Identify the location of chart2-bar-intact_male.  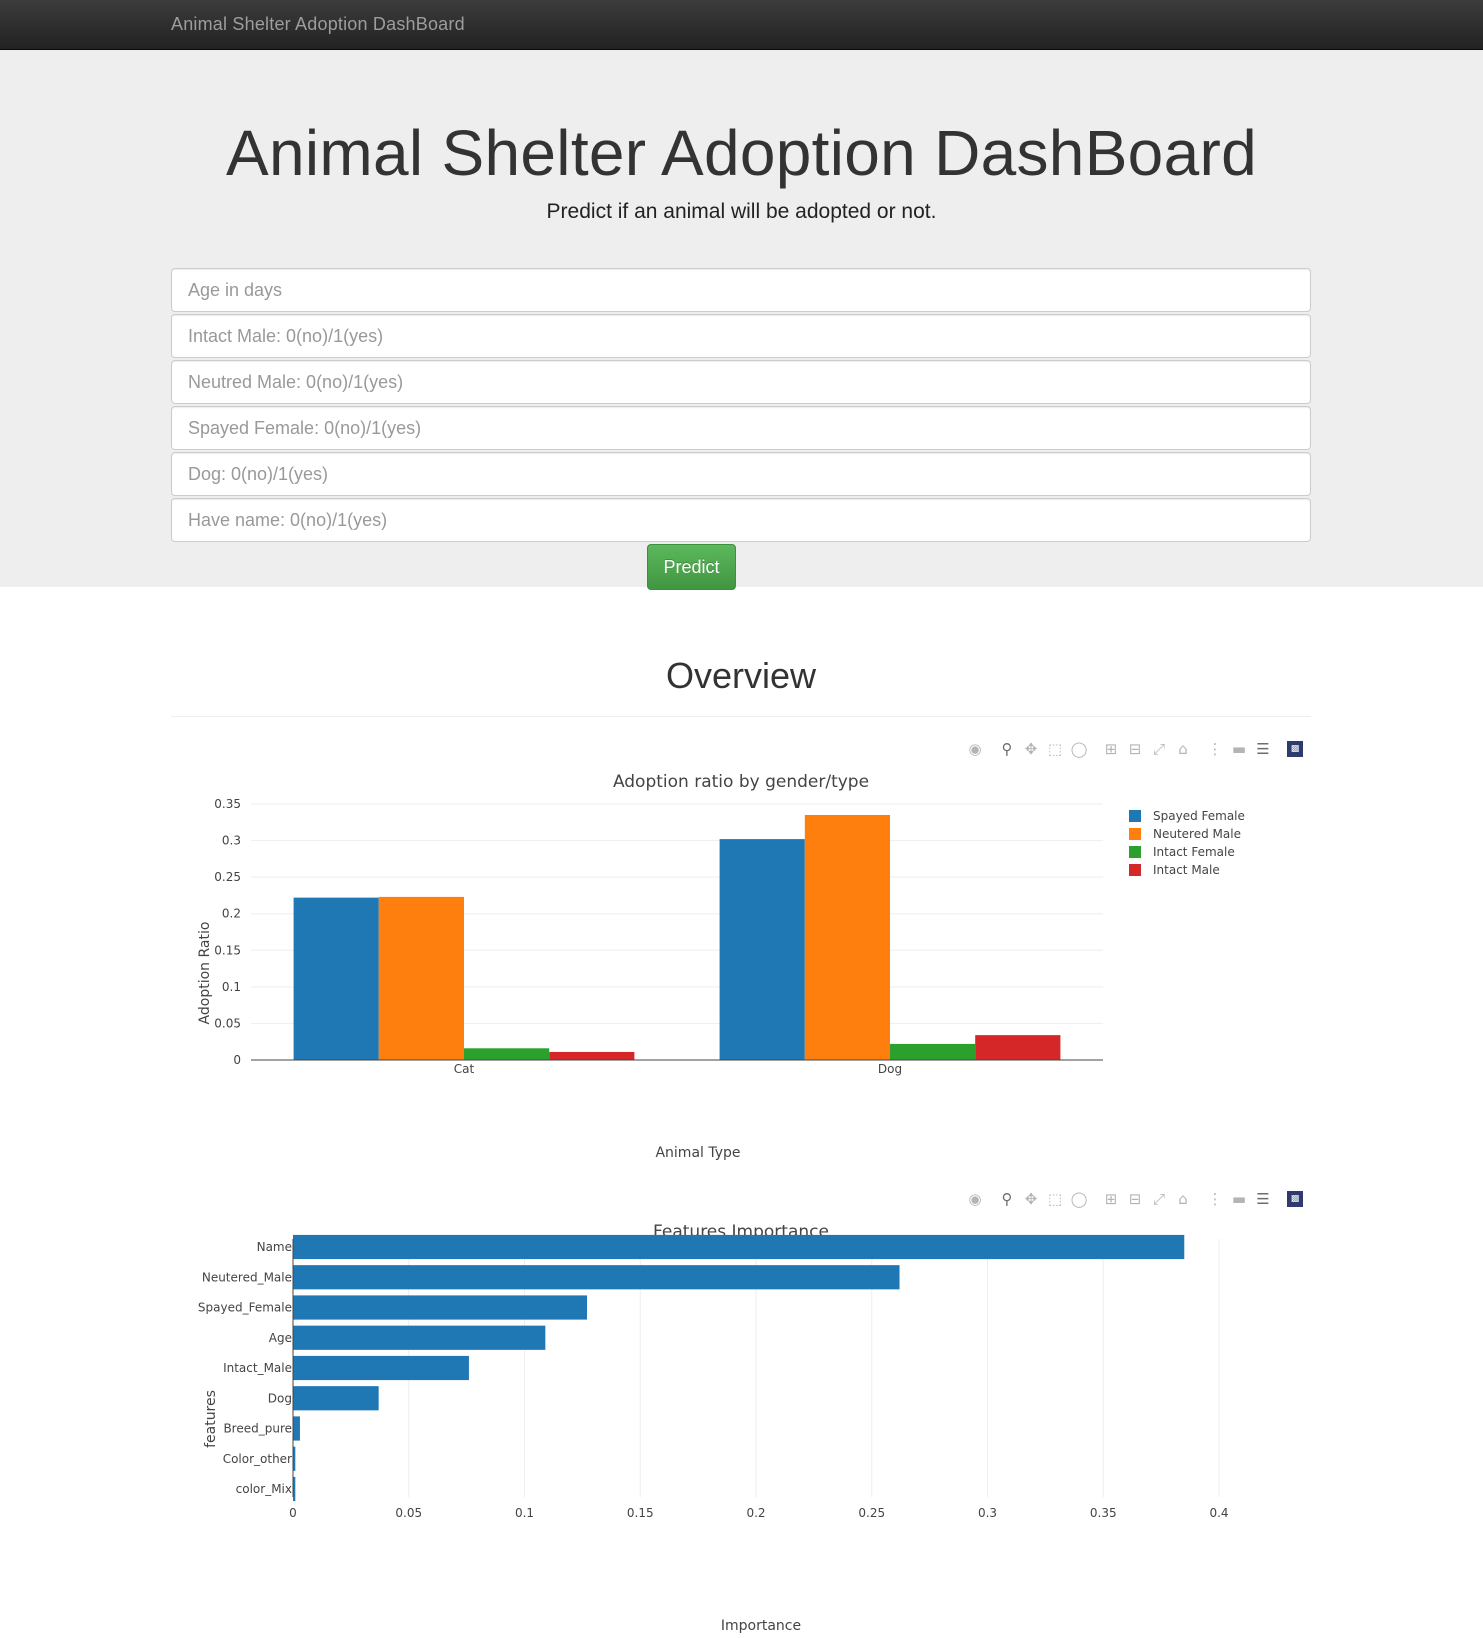
(381, 1368).